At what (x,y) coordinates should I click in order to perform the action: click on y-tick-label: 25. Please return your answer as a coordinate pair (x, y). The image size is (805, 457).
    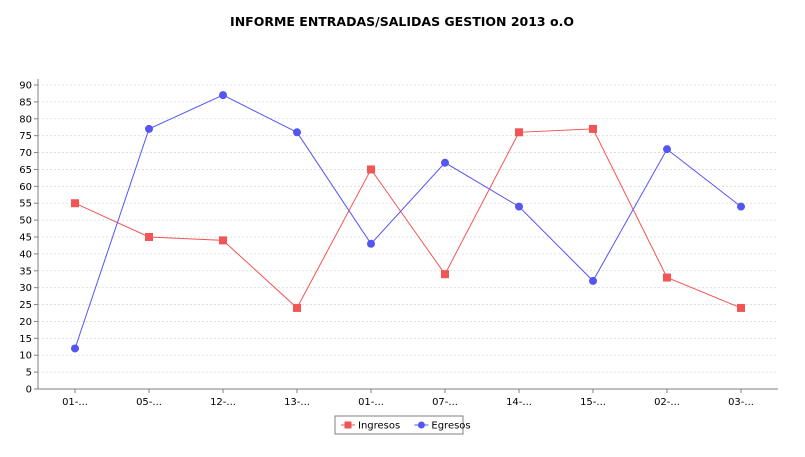
    Looking at the image, I should click on (25, 305).